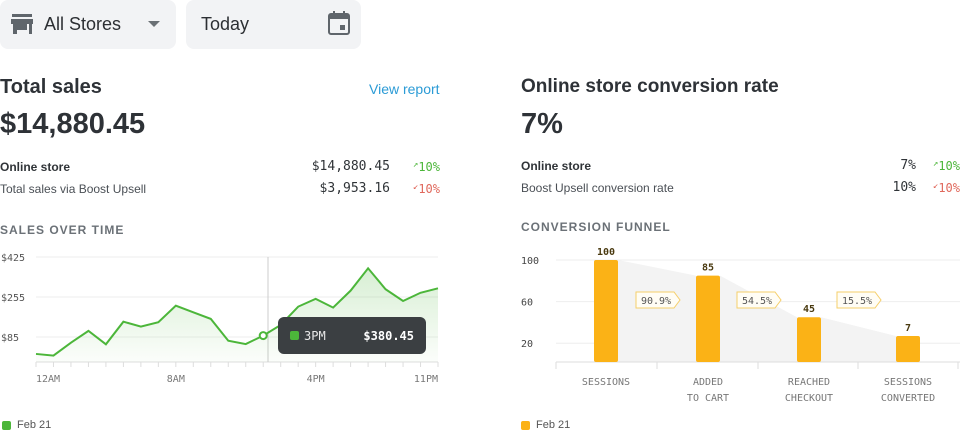 The image size is (960, 431). I want to click on store-select: All Stores, so click(88, 24).